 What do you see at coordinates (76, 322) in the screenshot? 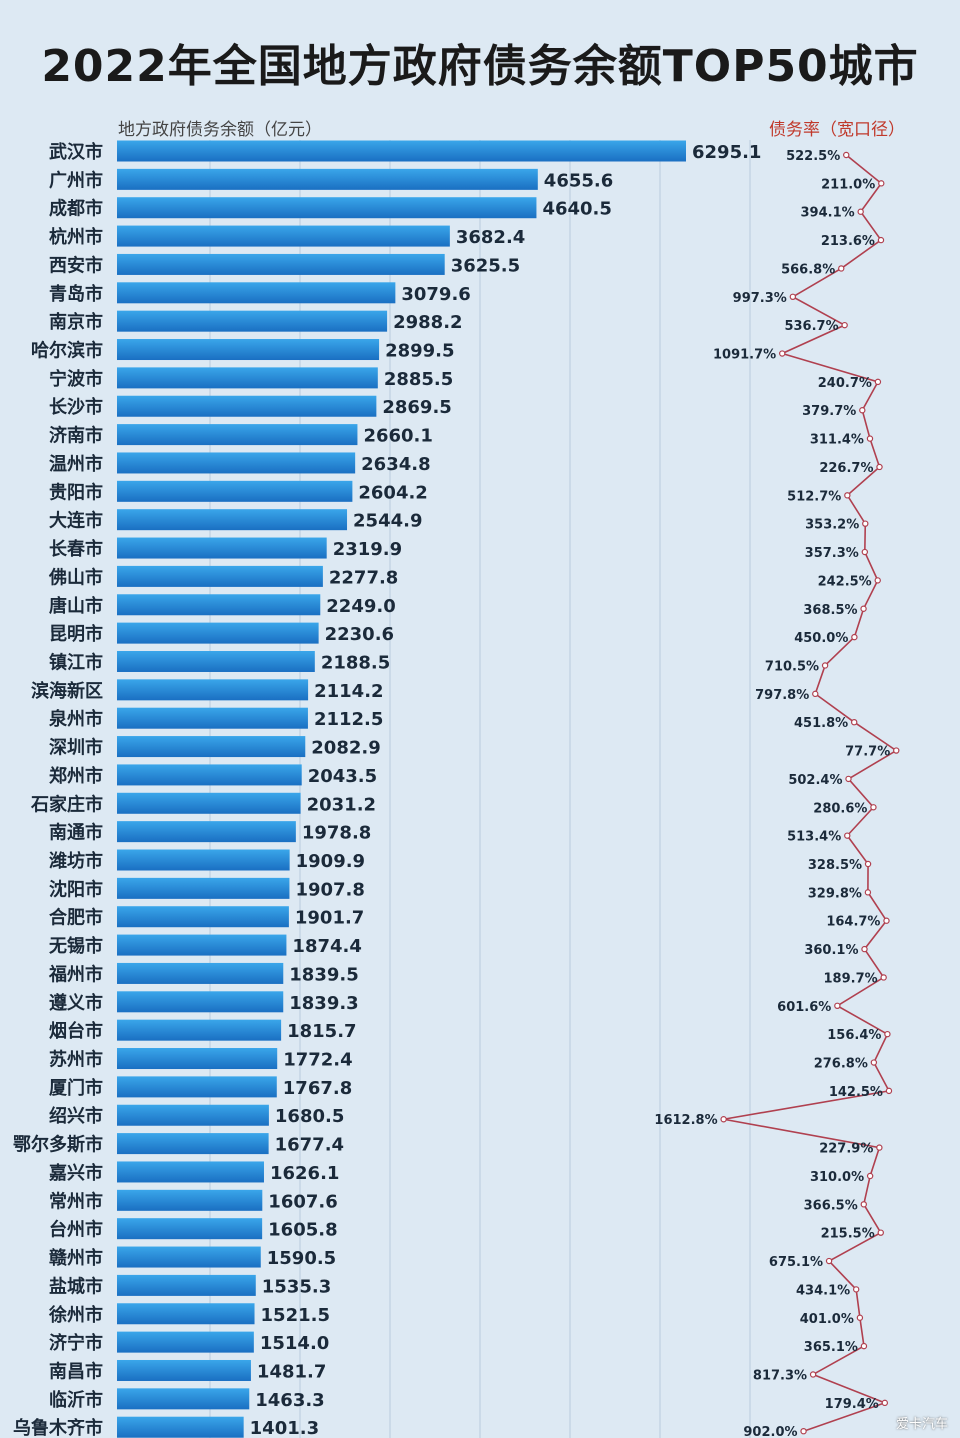
I see `category-label: 南京市` at bounding box center [76, 322].